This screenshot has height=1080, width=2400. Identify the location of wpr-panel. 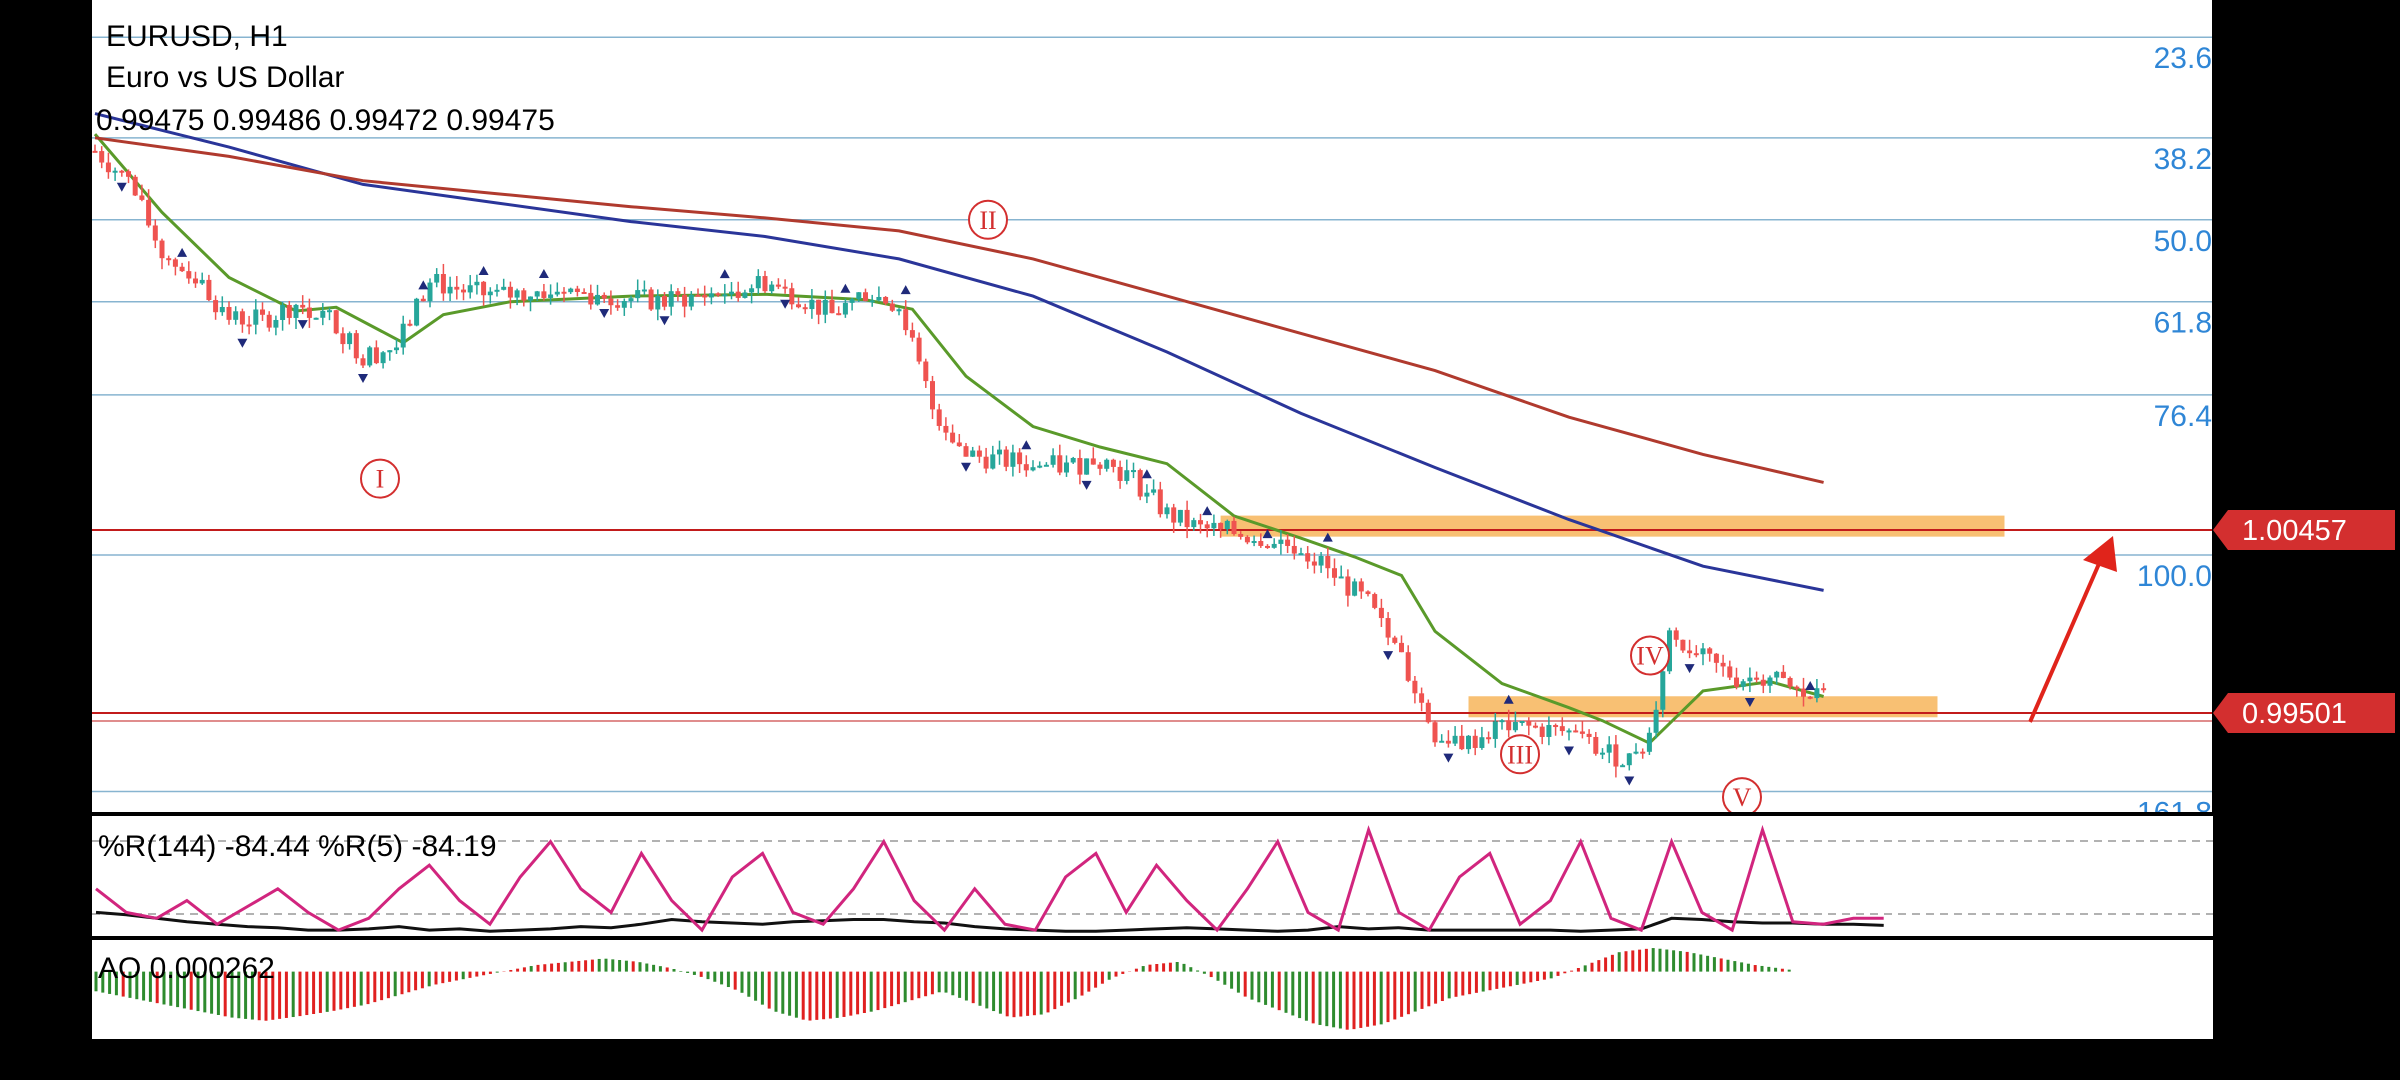
(1152, 876).